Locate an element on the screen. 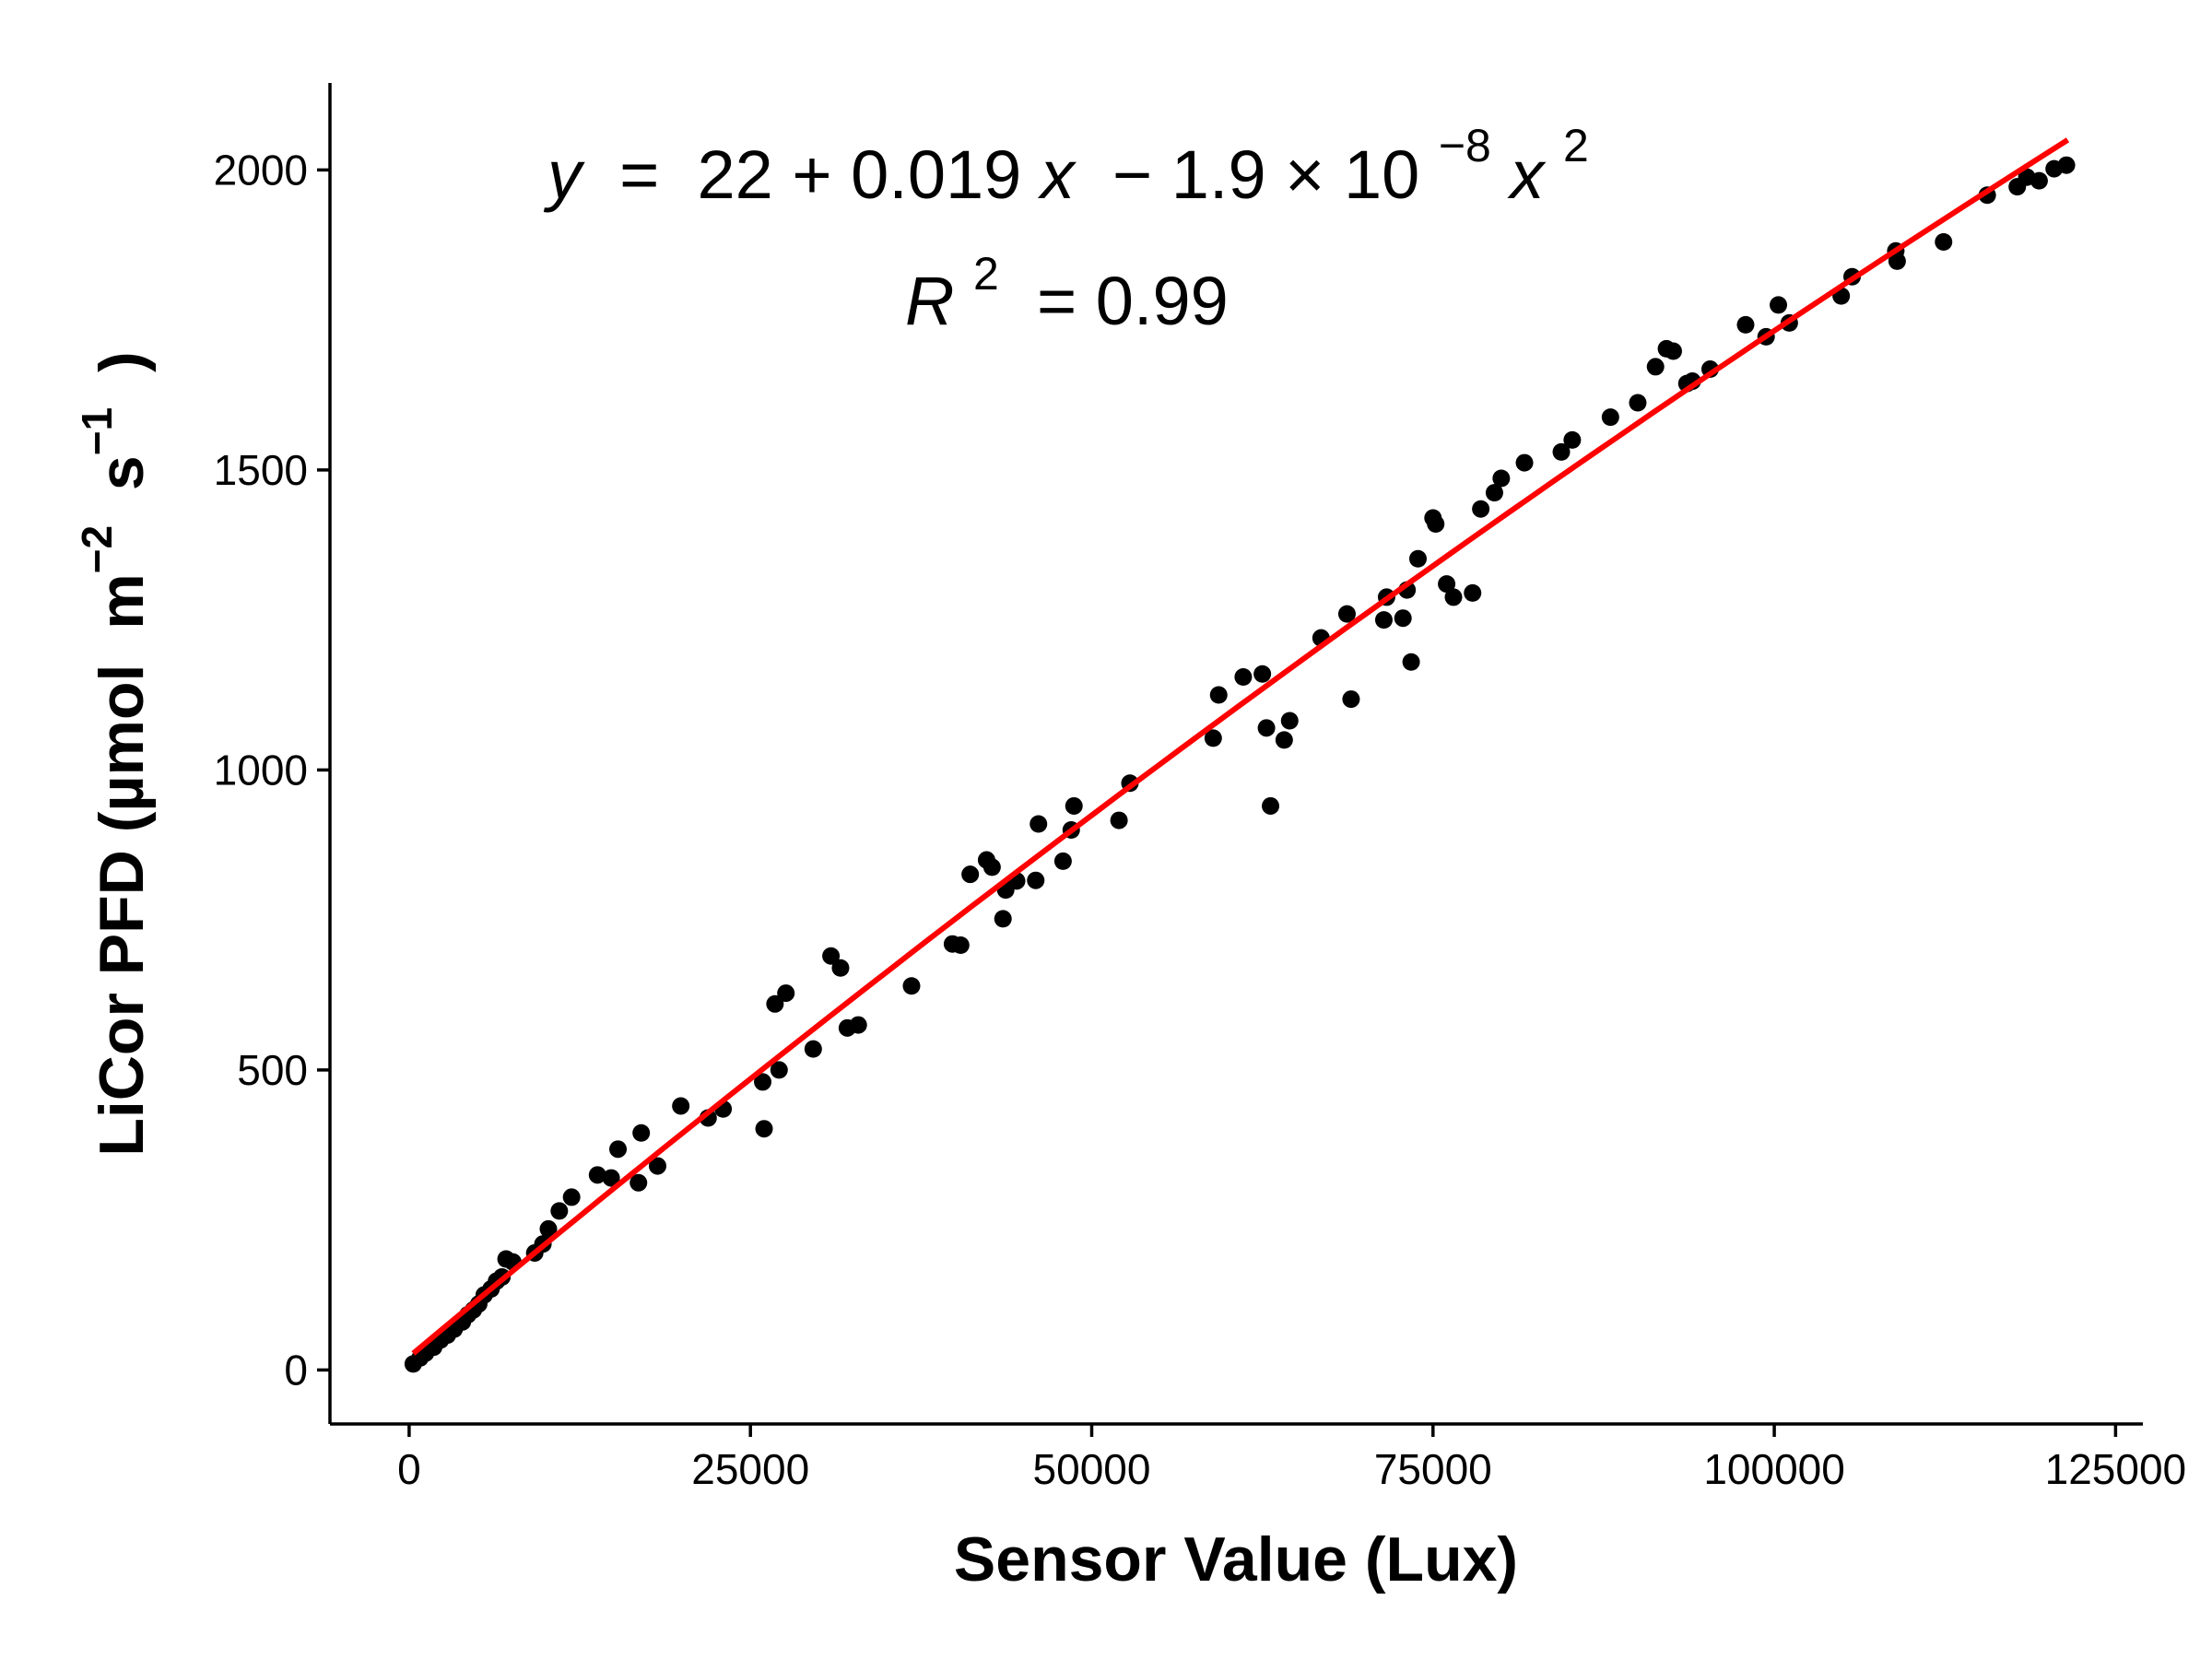  r-squared: R 2 = 0.99 is located at coordinates (1067, 283).